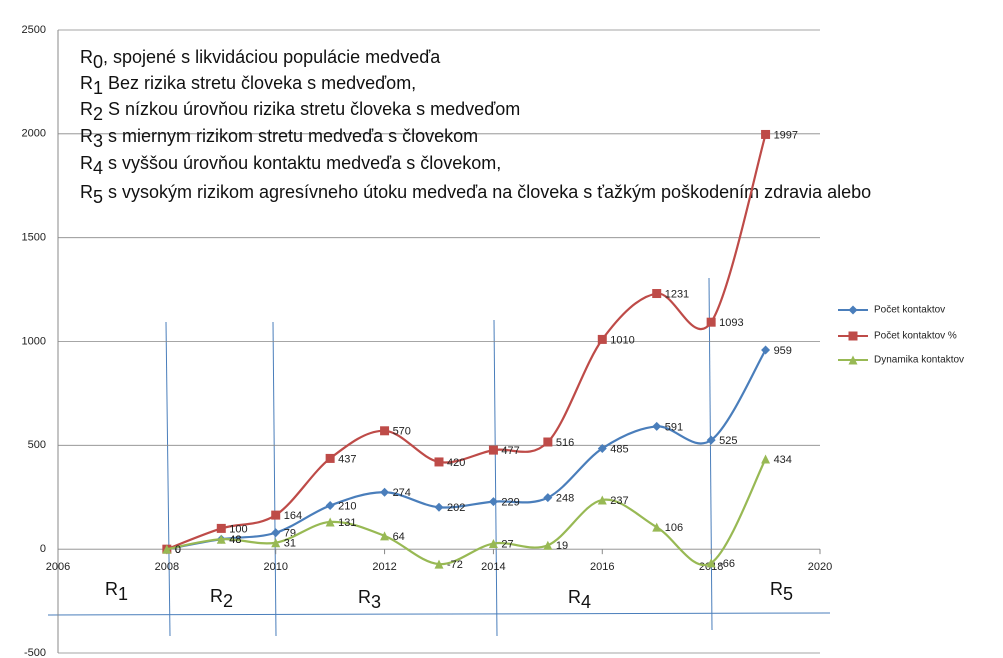 Image resolution: width=1003 pixels, height=658 pixels. I want to click on data-label: 274, so click(402, 493).